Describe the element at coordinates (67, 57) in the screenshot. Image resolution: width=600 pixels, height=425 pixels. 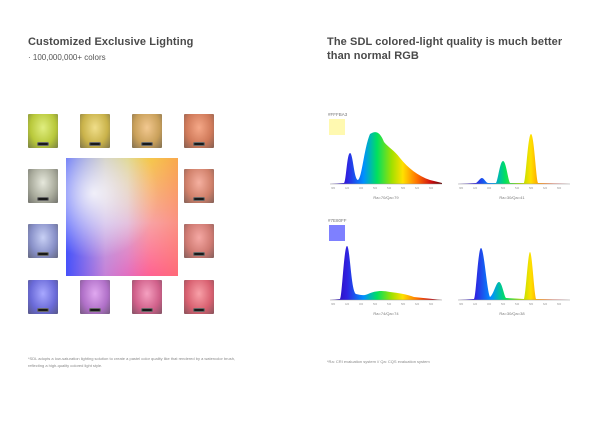
I see `left-subtitle: · 100,000,000+ colors` at that location.